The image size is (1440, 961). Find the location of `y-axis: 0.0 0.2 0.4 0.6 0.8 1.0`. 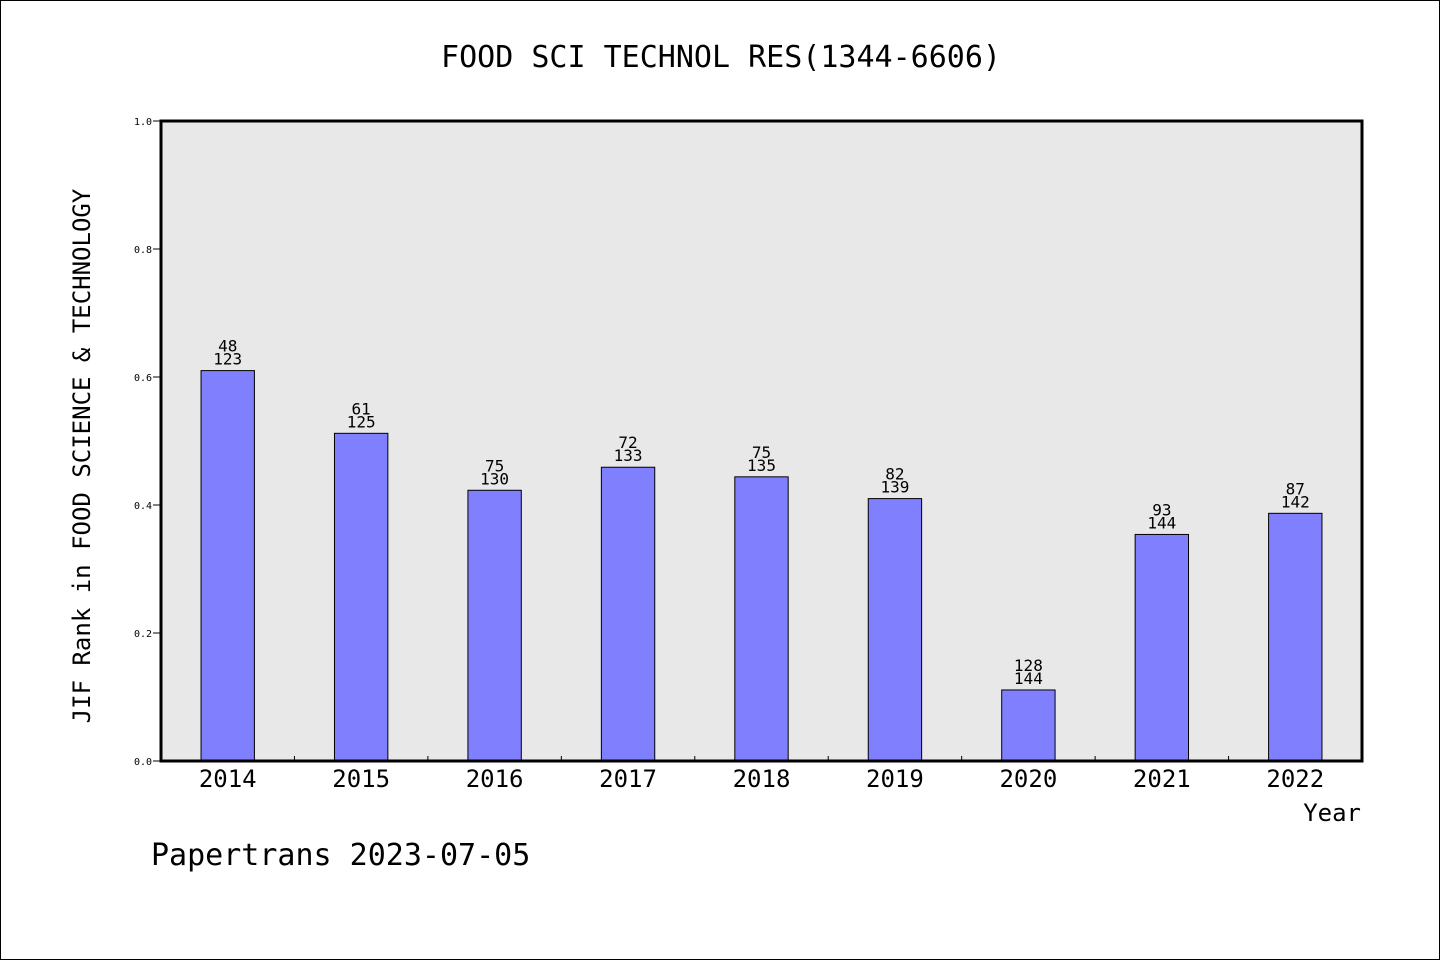

y-axis: 0.0 0.2 0.4 0.6 0.8 1.0 is located at coordinates (147, 442).